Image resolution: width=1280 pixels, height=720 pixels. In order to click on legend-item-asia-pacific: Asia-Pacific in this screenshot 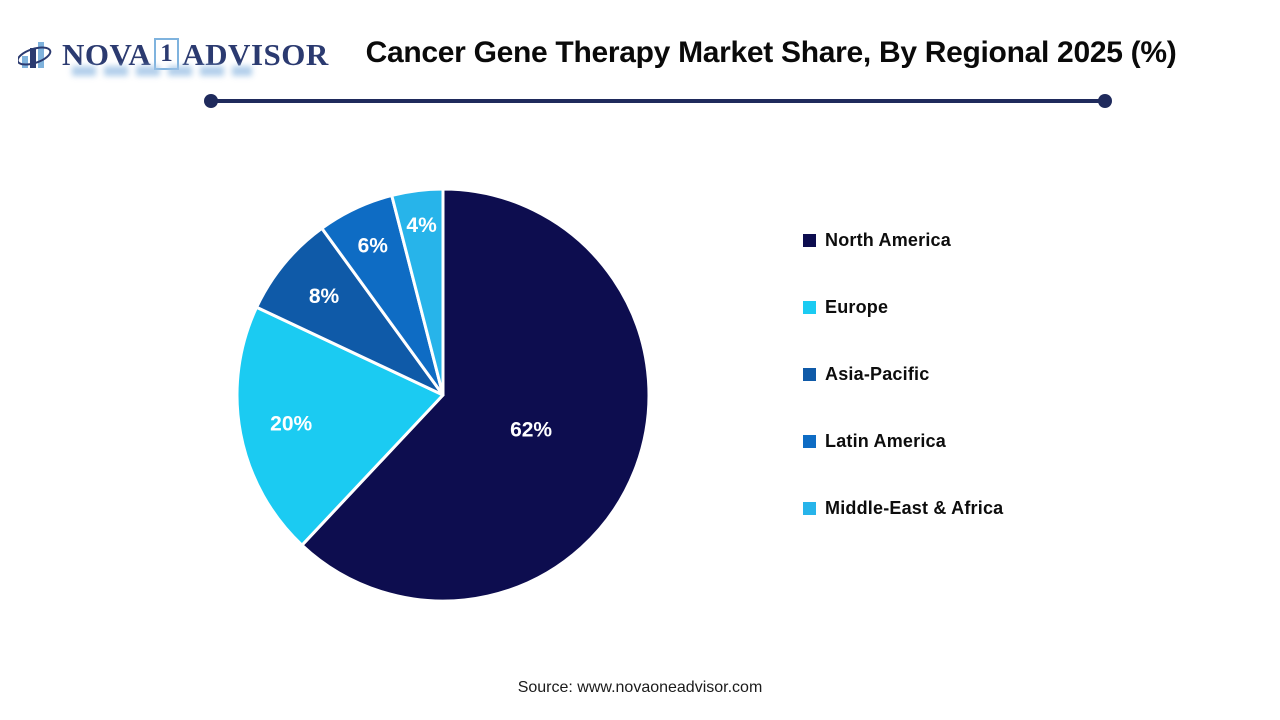, I will do `click(903, 374)`.